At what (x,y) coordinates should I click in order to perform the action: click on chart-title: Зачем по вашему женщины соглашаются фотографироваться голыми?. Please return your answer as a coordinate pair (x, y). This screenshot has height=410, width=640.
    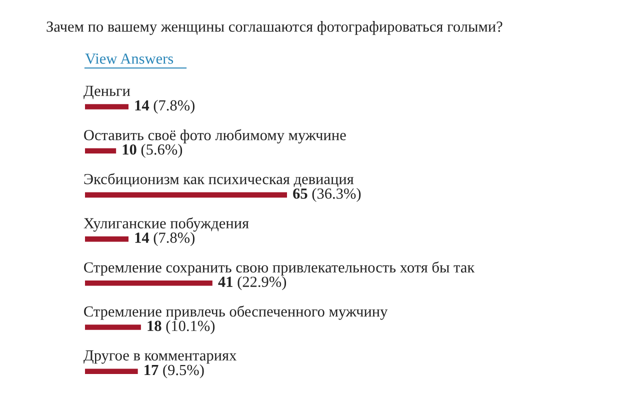
    Looking at the image, I should click on (274, 28).